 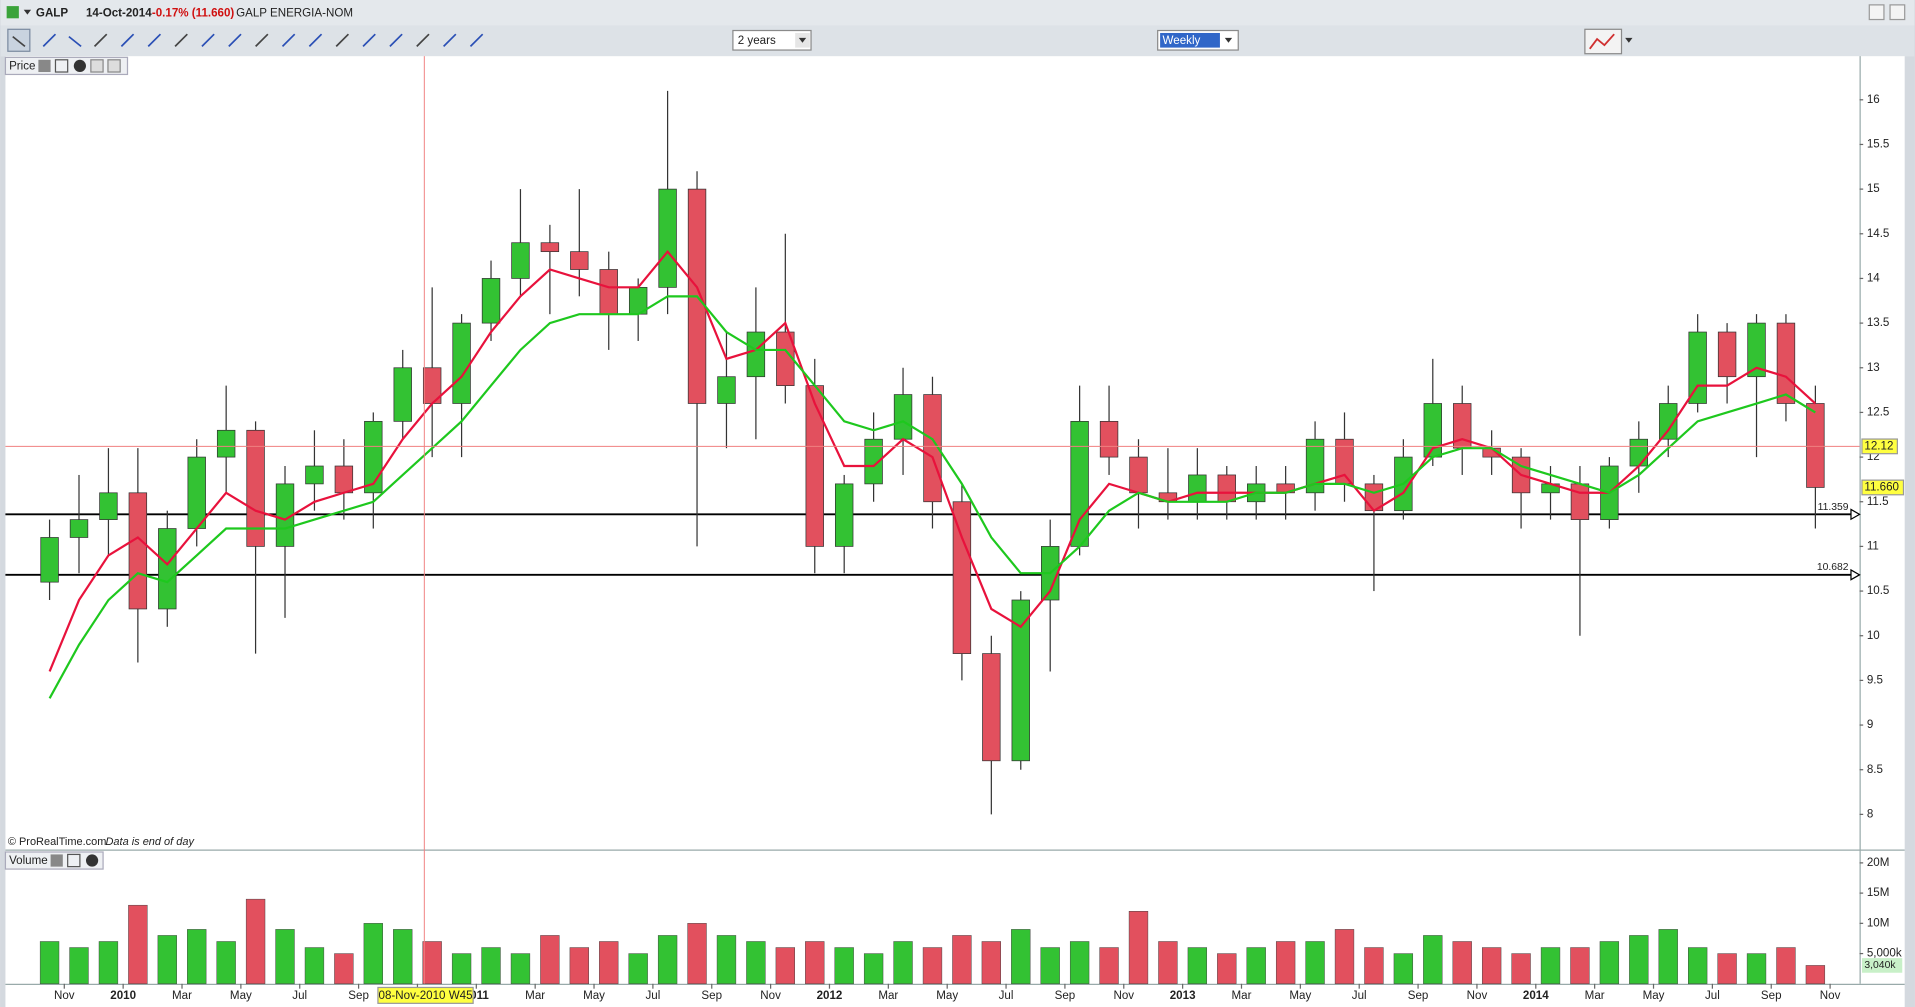 I want to click on level-label: 10.682, so click(x=1833, y=567).